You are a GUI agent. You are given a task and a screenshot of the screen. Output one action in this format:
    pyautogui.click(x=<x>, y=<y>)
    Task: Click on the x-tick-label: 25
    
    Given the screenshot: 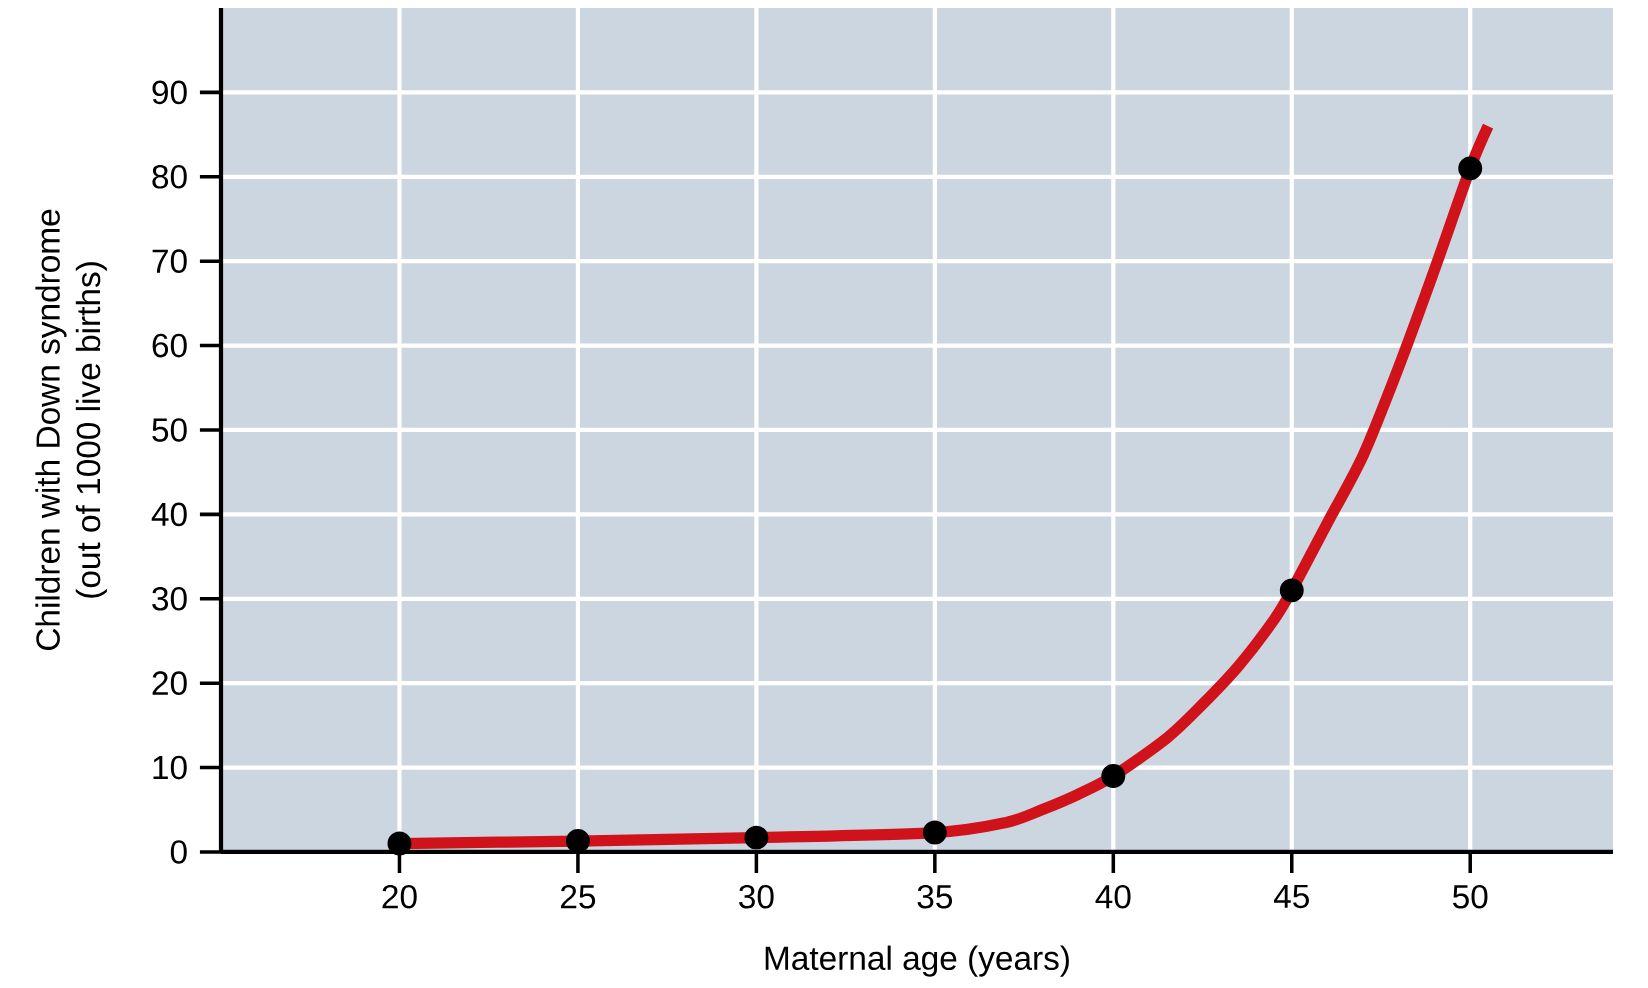 What is the action you would take?
    pyautogui.click(x=578, y=896)
    